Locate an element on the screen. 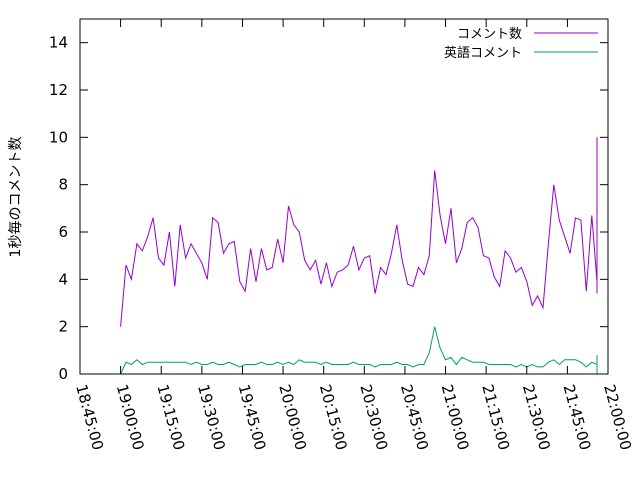  legend-label: 英語コメント is located at coordinates (483, 53).